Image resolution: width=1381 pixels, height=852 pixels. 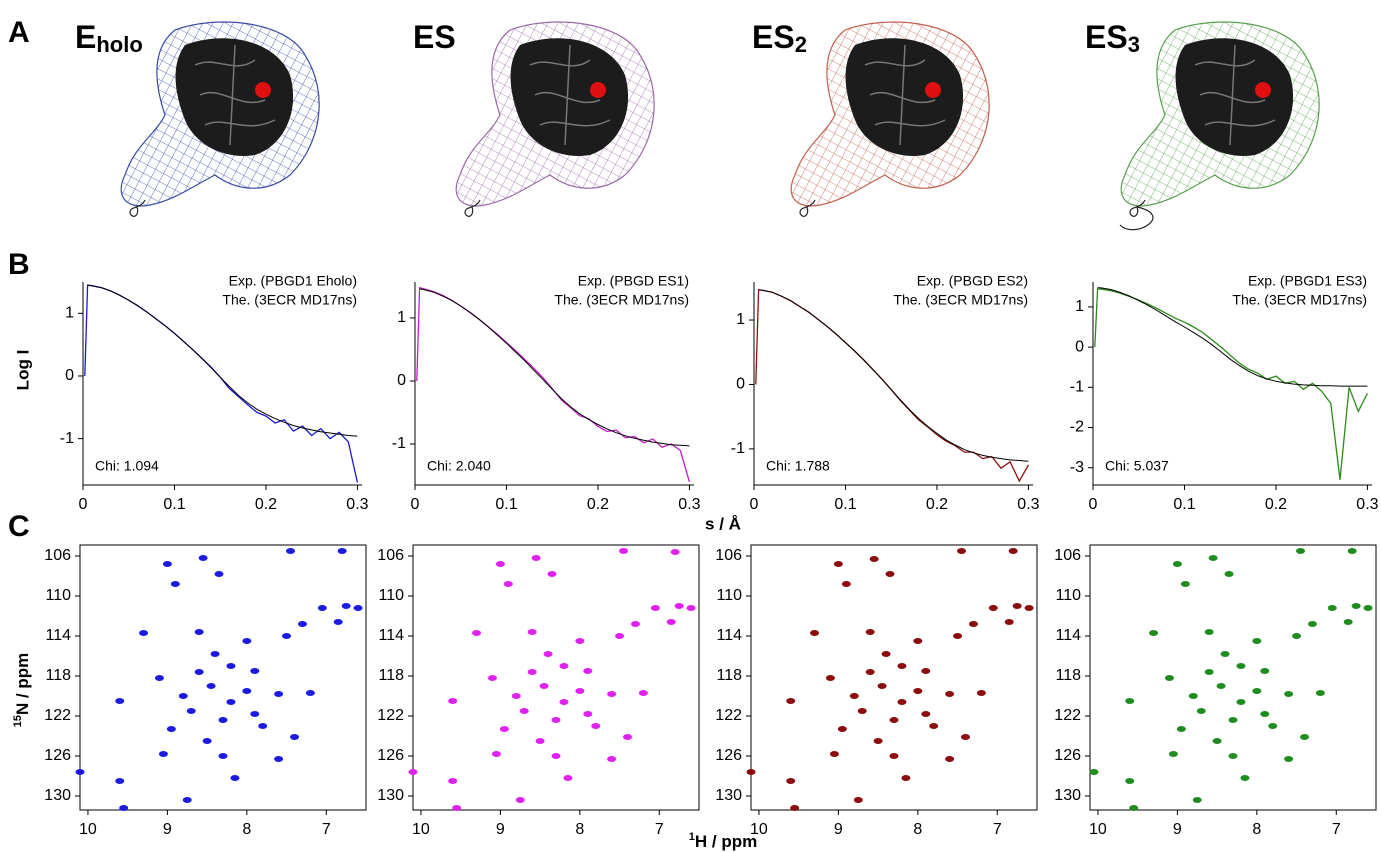 What do you see at coordinates (127, 466) in the screenshot?
I see `annotation: Chi: 1.094` at bounding box center [127, 466].